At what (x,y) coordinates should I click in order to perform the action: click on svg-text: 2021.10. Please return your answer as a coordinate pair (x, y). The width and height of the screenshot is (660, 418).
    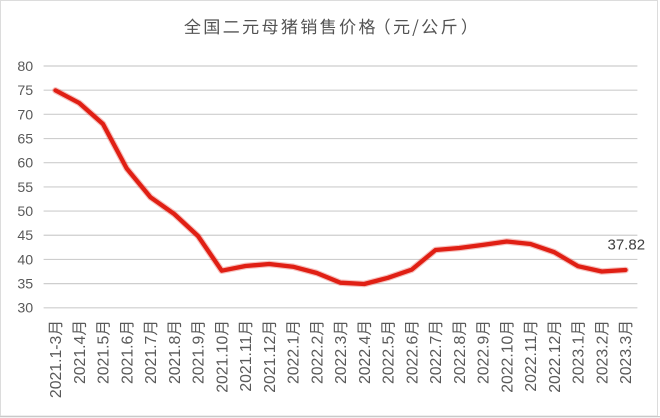
    Looking at the image, I should click on (222, 363).